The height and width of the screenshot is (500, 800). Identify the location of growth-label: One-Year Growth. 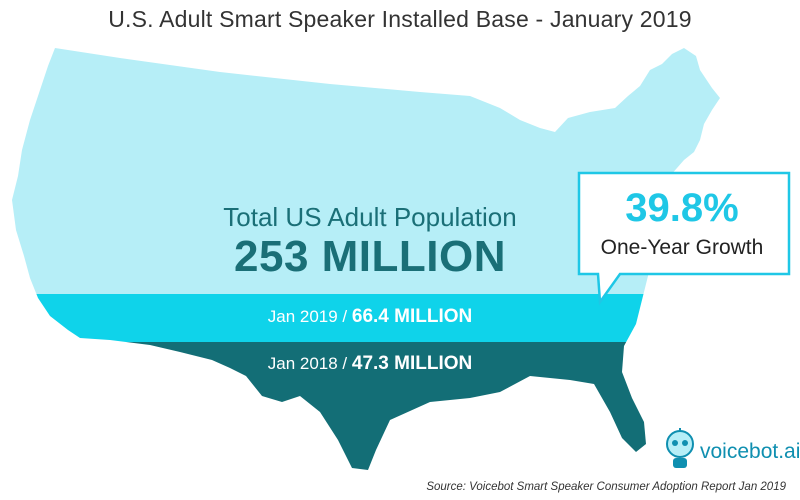
(682, 247).